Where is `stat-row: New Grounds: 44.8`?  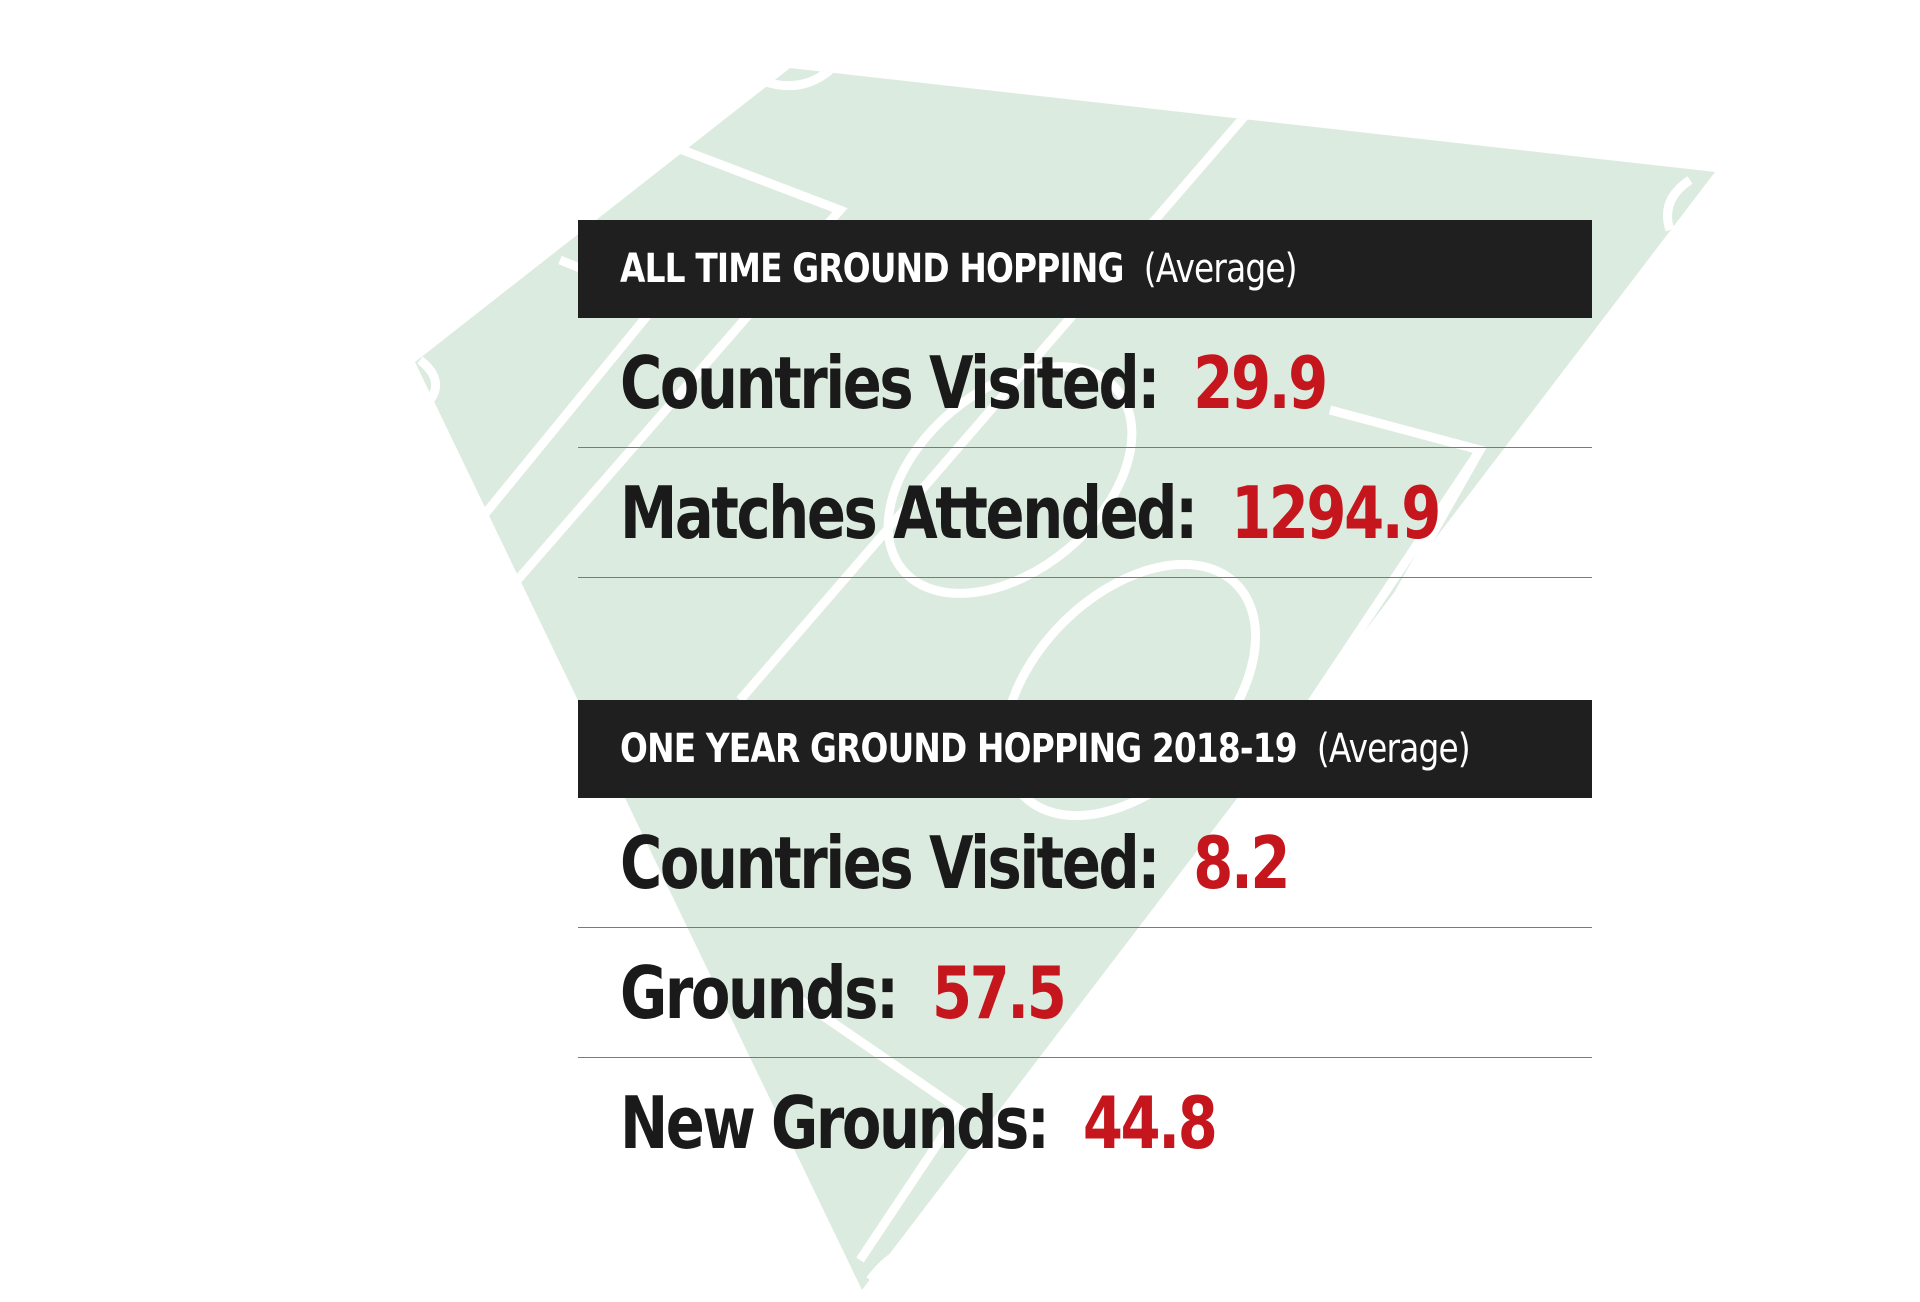
stat-row: New Grounds: 44.8 is located at coordinates (1085, 1123).